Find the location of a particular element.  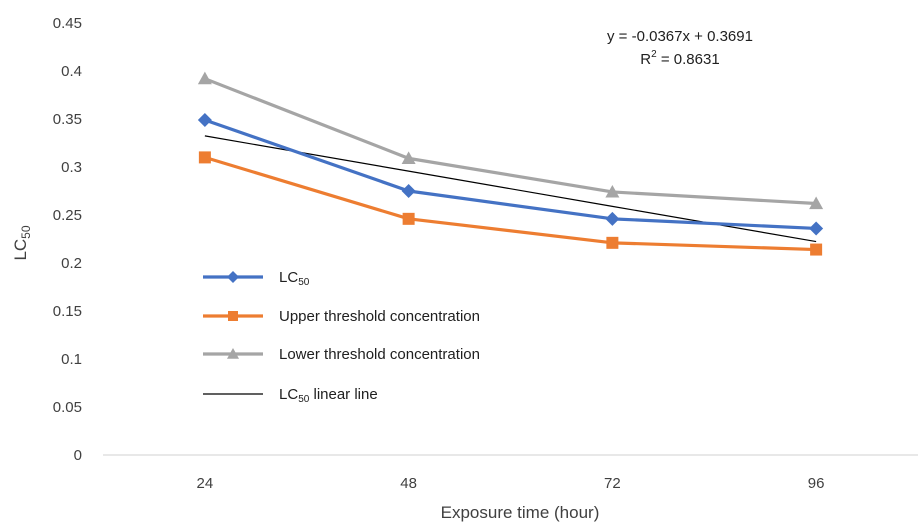

series-upper is located at coordinates (510, 203).